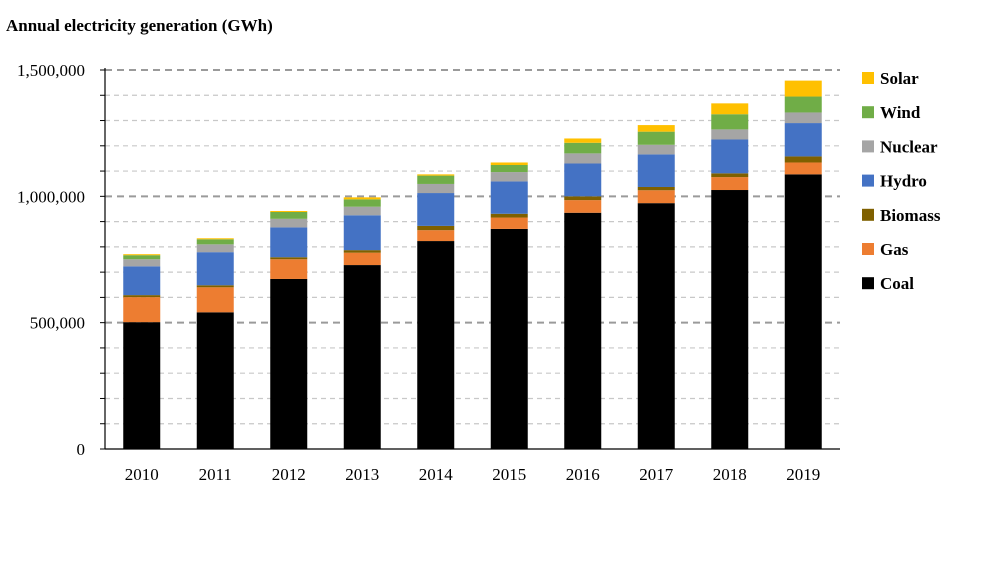 The height and width of the screenshot is (561, 1000). I want to click on legend: Solar Wind Nuclear Hydro Biomass Gas Coal, so click(901, 181).